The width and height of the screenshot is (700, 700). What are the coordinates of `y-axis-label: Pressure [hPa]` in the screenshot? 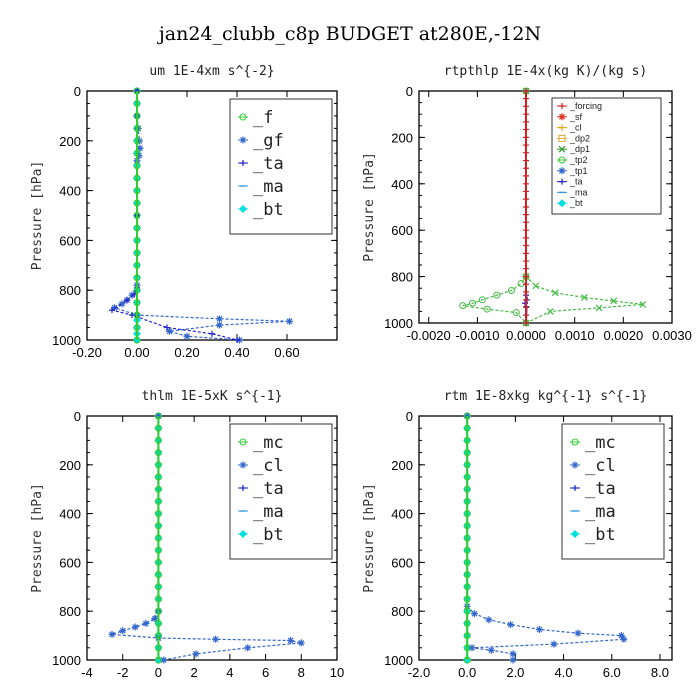 It's located at (369, 538).